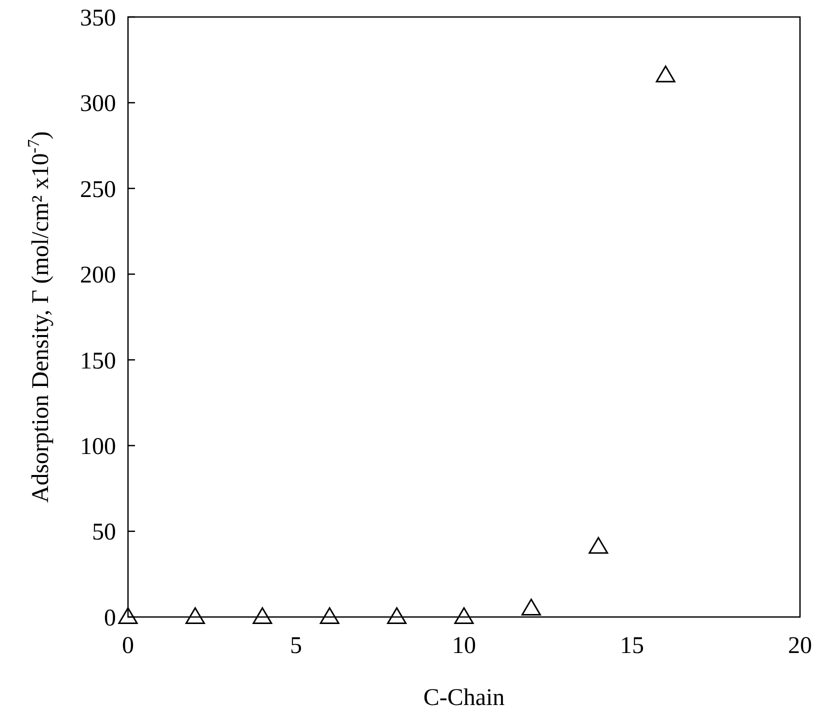 This screenshot has width=820, height=717. Describe the element at coordinates (464, 646) in the screenshot. I see `x-tick-label: 10` at that location.